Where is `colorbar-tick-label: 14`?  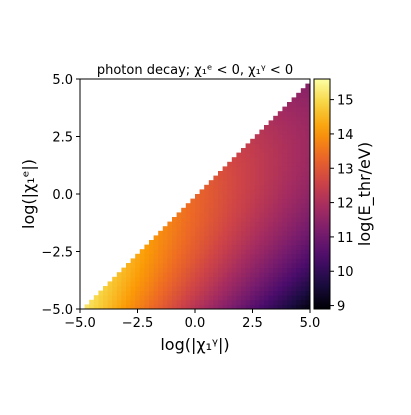 colorbar-tick-label: 14 is located at coordinates (345, 135).